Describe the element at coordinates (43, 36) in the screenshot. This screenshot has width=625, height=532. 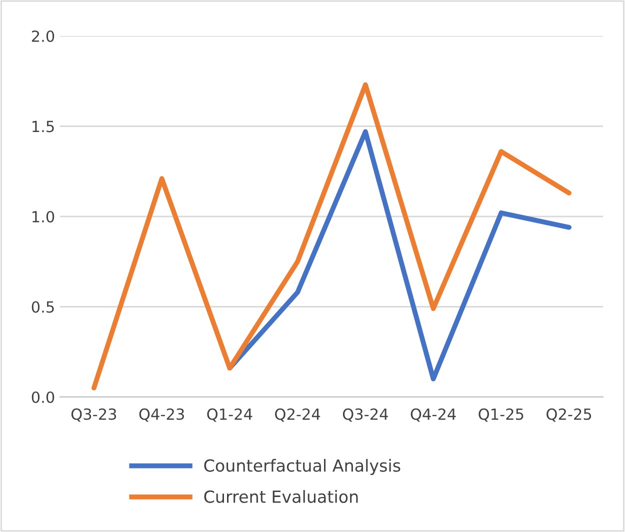
I see `y-tick-label: 2.0` at that location.